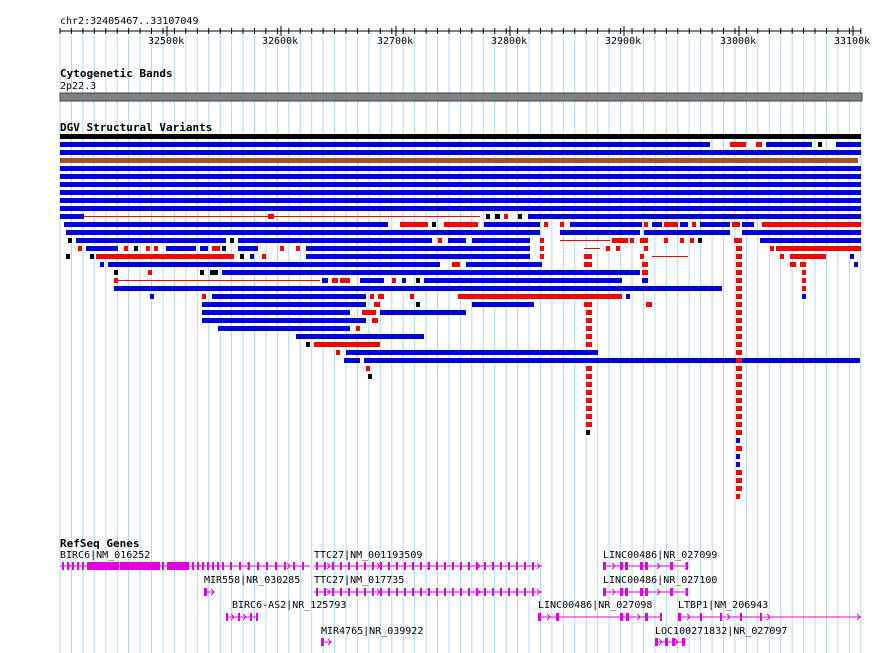 This screenshot has height=653, width=890. I want to click on gene-label-birc6-as2: BIRC6-AS2|NR_125793, so click(289, 605).